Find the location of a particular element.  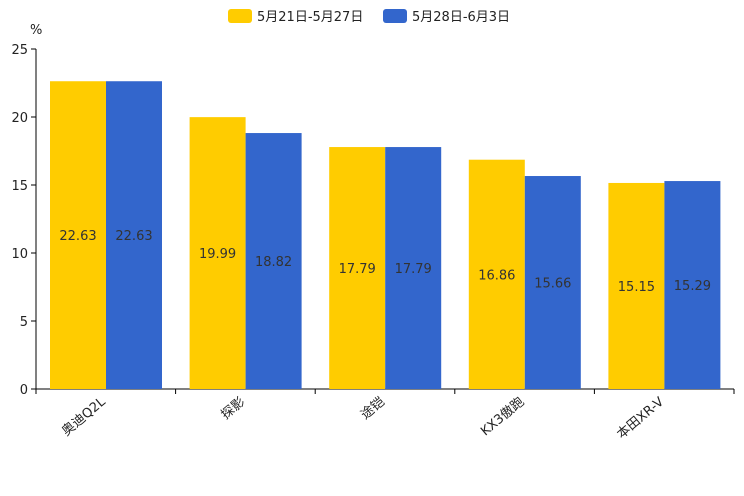

x-tick-label: 本田XR-V is located at coordinates (640, 419).